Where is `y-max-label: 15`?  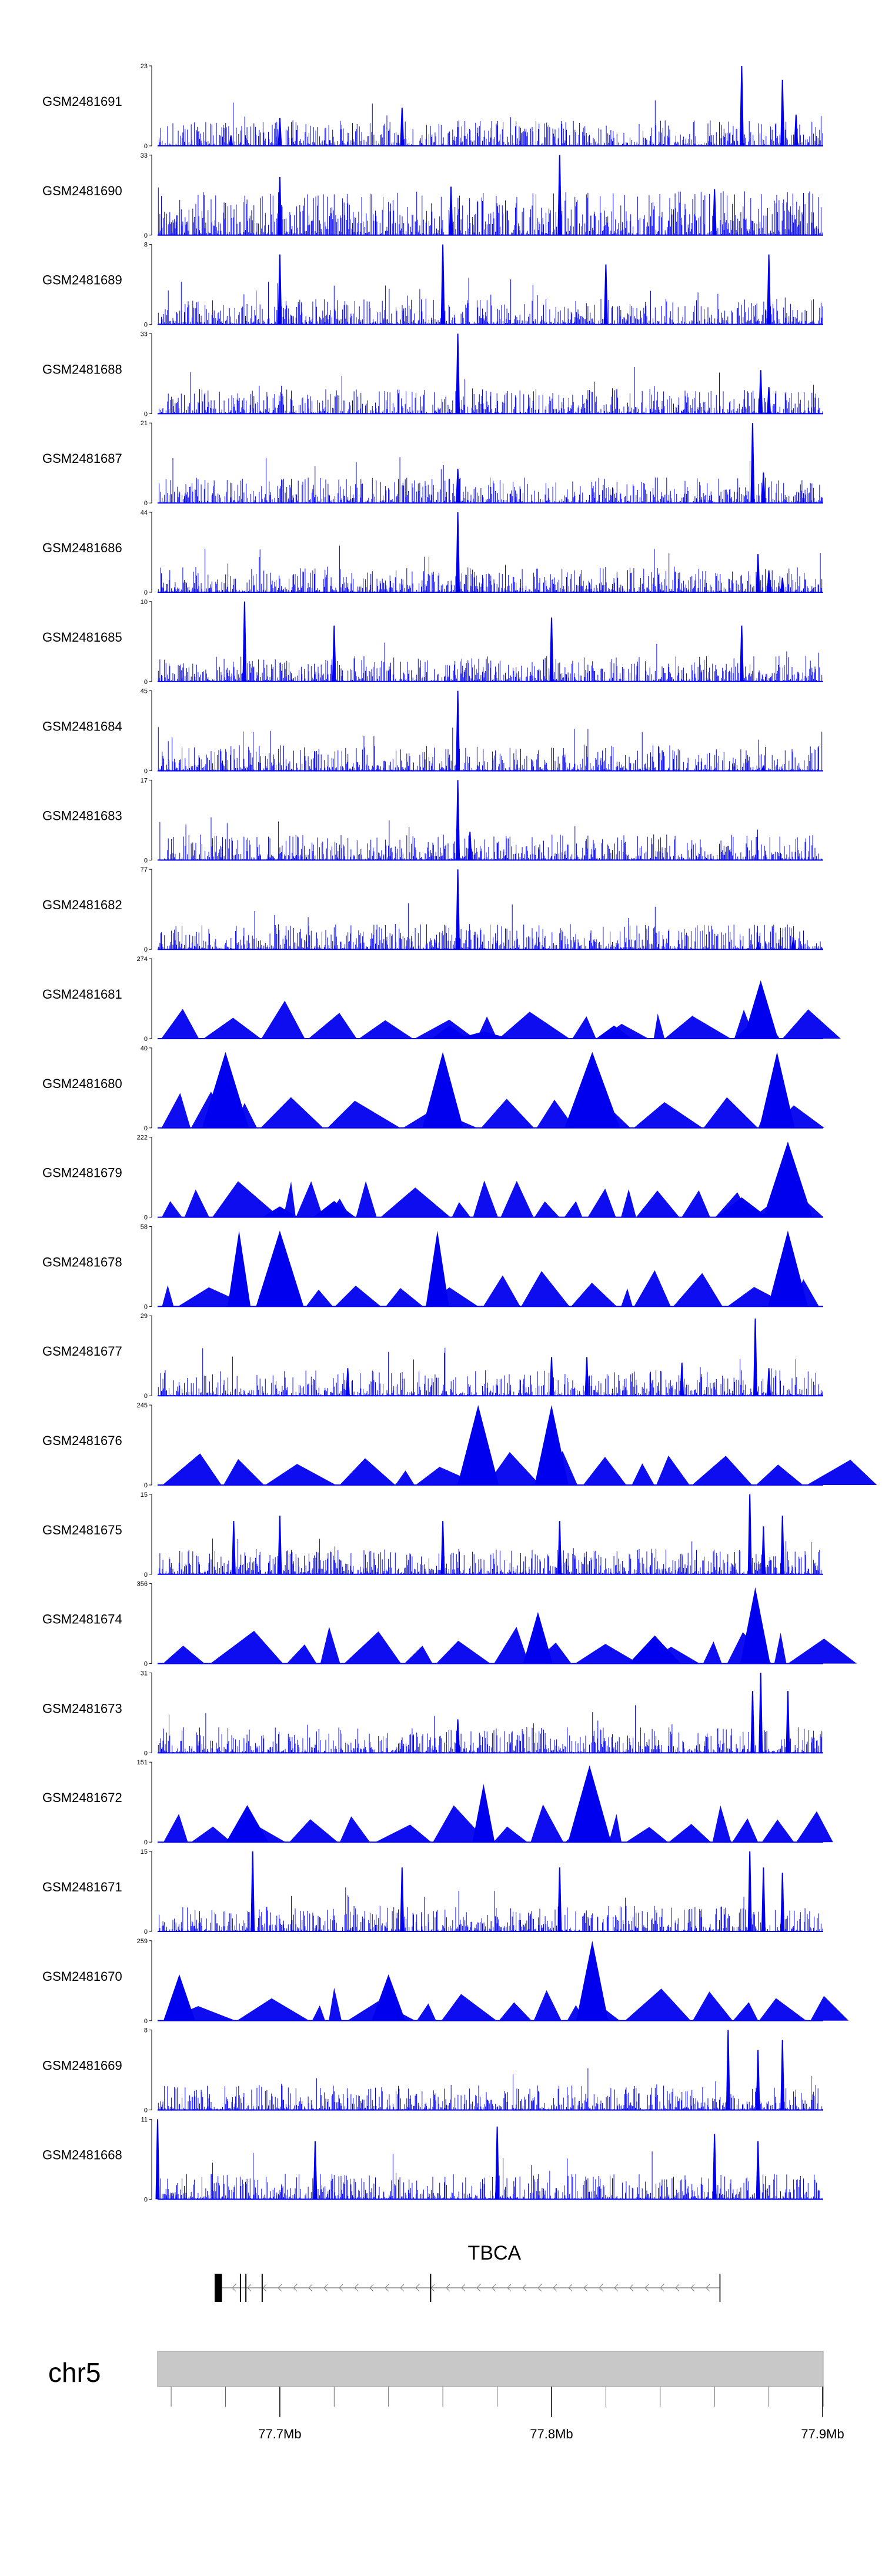 y-max-label: 15 is located at coordinates (144, 1495).